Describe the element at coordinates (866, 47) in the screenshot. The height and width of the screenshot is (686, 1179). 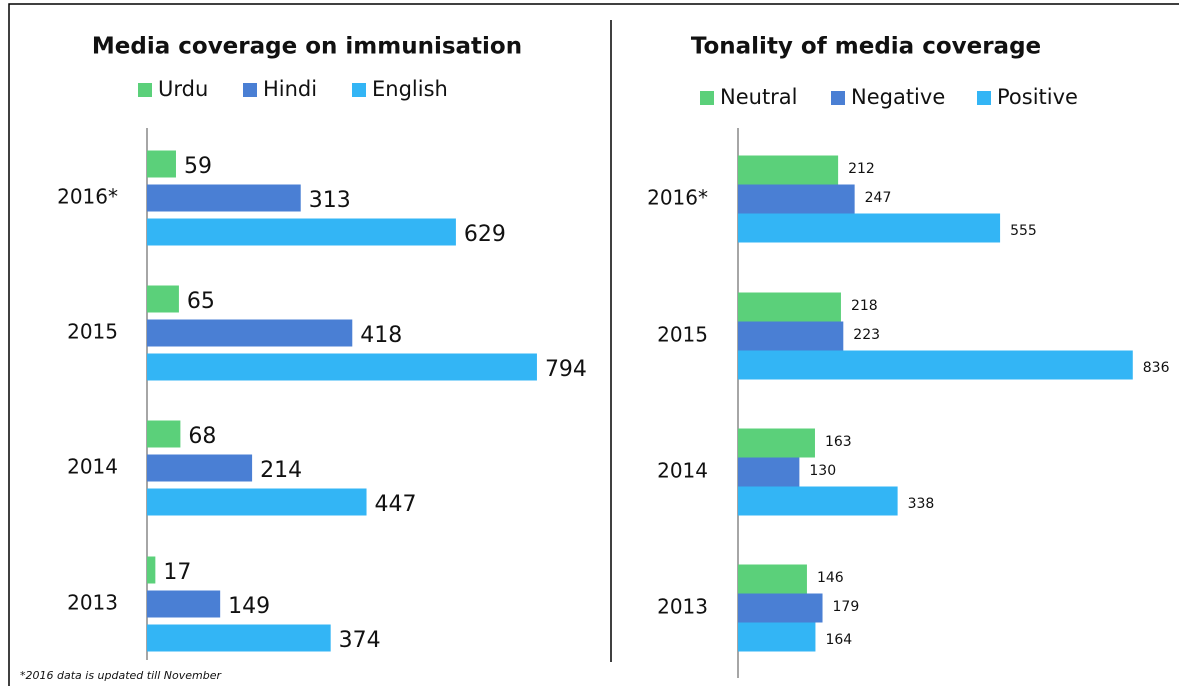
I see `chart-title: Tonality of media coverage` at that location.